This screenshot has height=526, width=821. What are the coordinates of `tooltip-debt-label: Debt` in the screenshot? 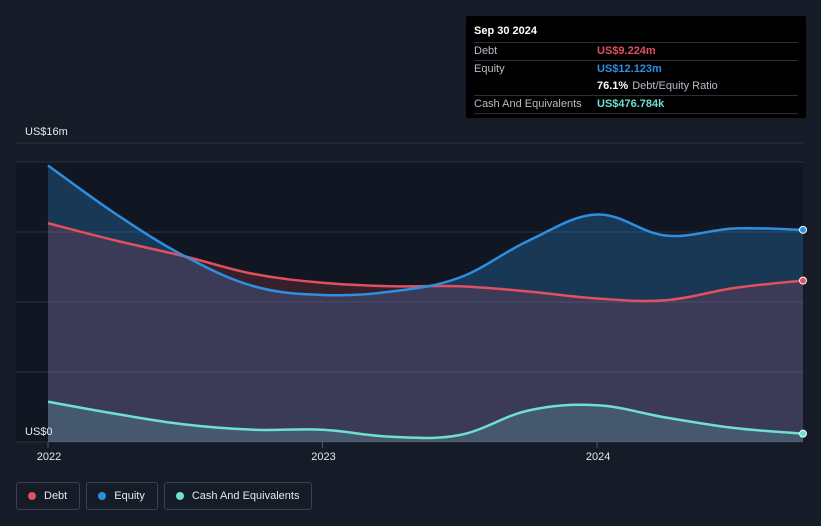 It's located at (486, 51).